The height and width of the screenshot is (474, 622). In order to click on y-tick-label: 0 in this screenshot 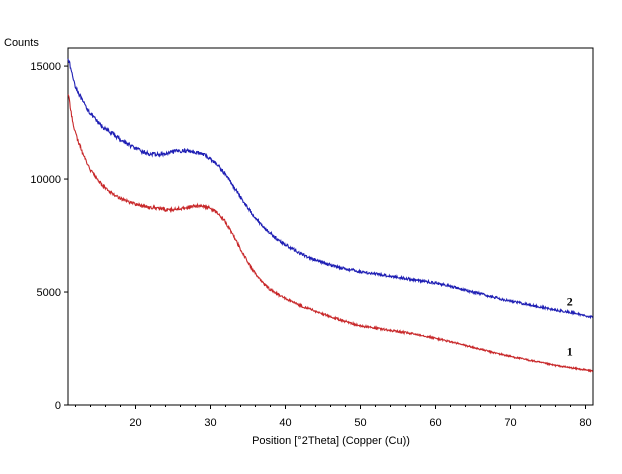, I will do `click(58, 406)`.